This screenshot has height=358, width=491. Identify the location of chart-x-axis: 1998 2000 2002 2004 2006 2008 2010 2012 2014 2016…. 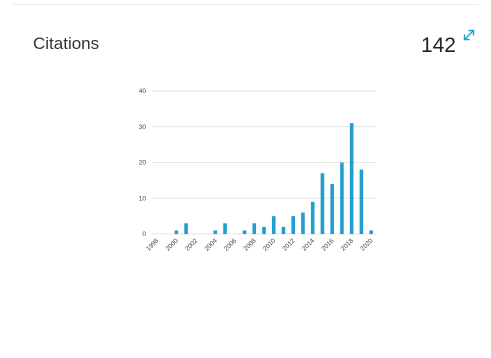
(260, 244).